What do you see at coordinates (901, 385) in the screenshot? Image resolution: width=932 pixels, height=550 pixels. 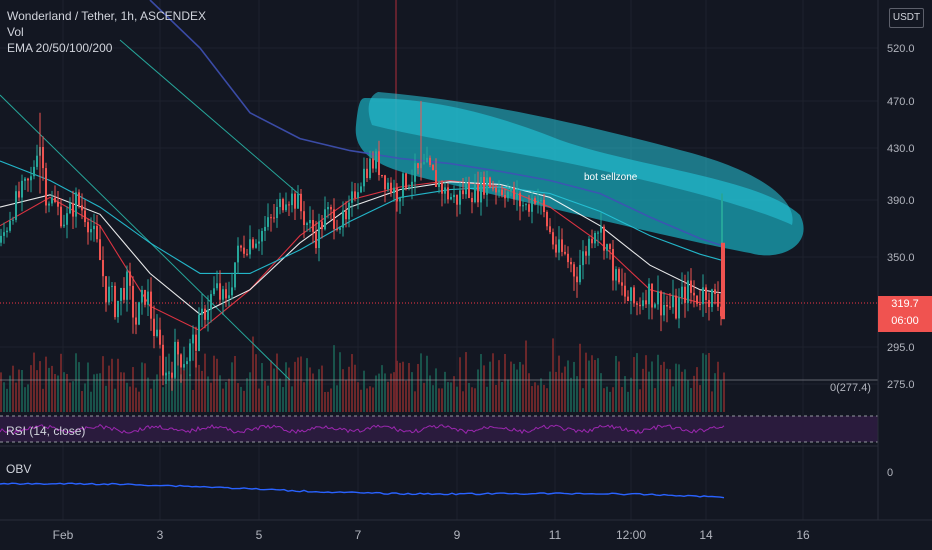 I see `price-tick-label: 275.0` at bounding box center [901, 385].